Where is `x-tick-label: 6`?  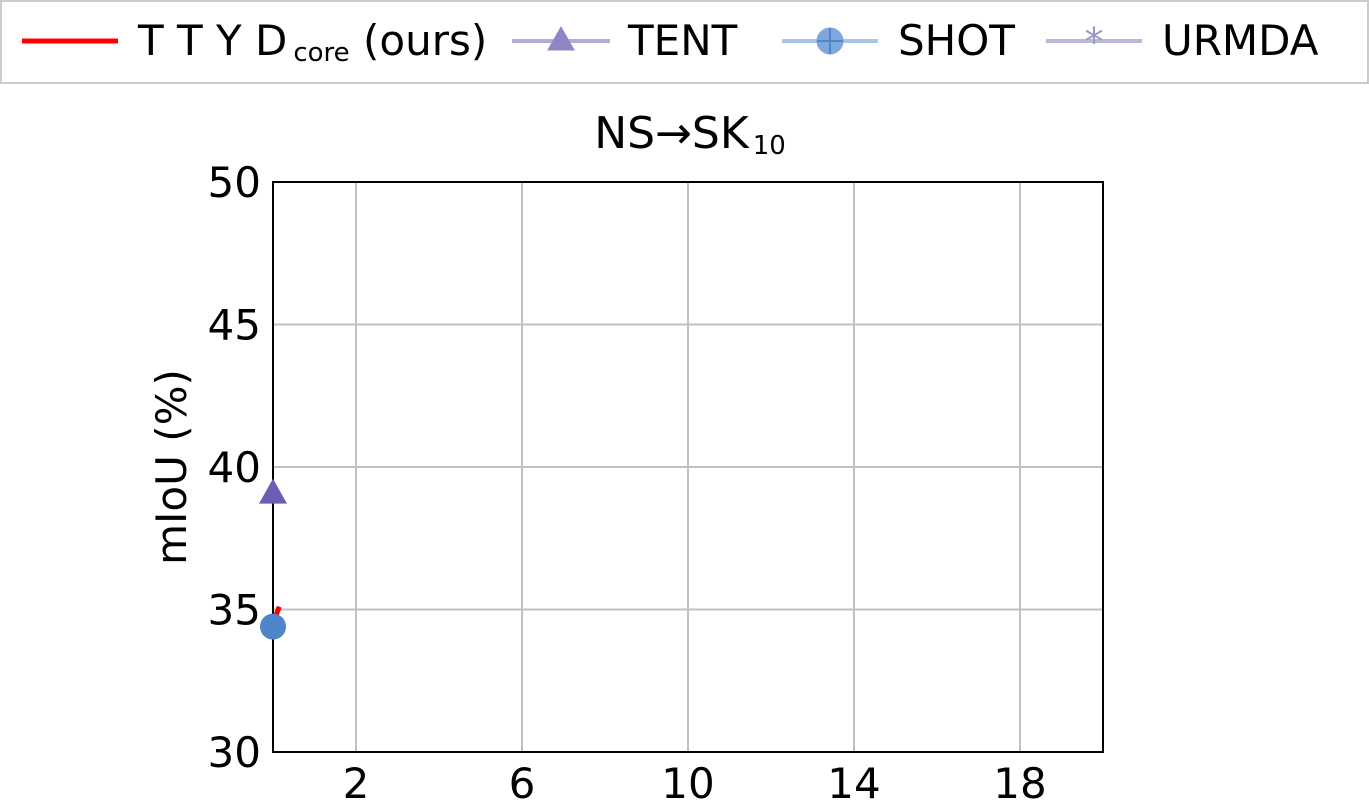 x-tick-label: 6 is located at coordinates (522, 781).